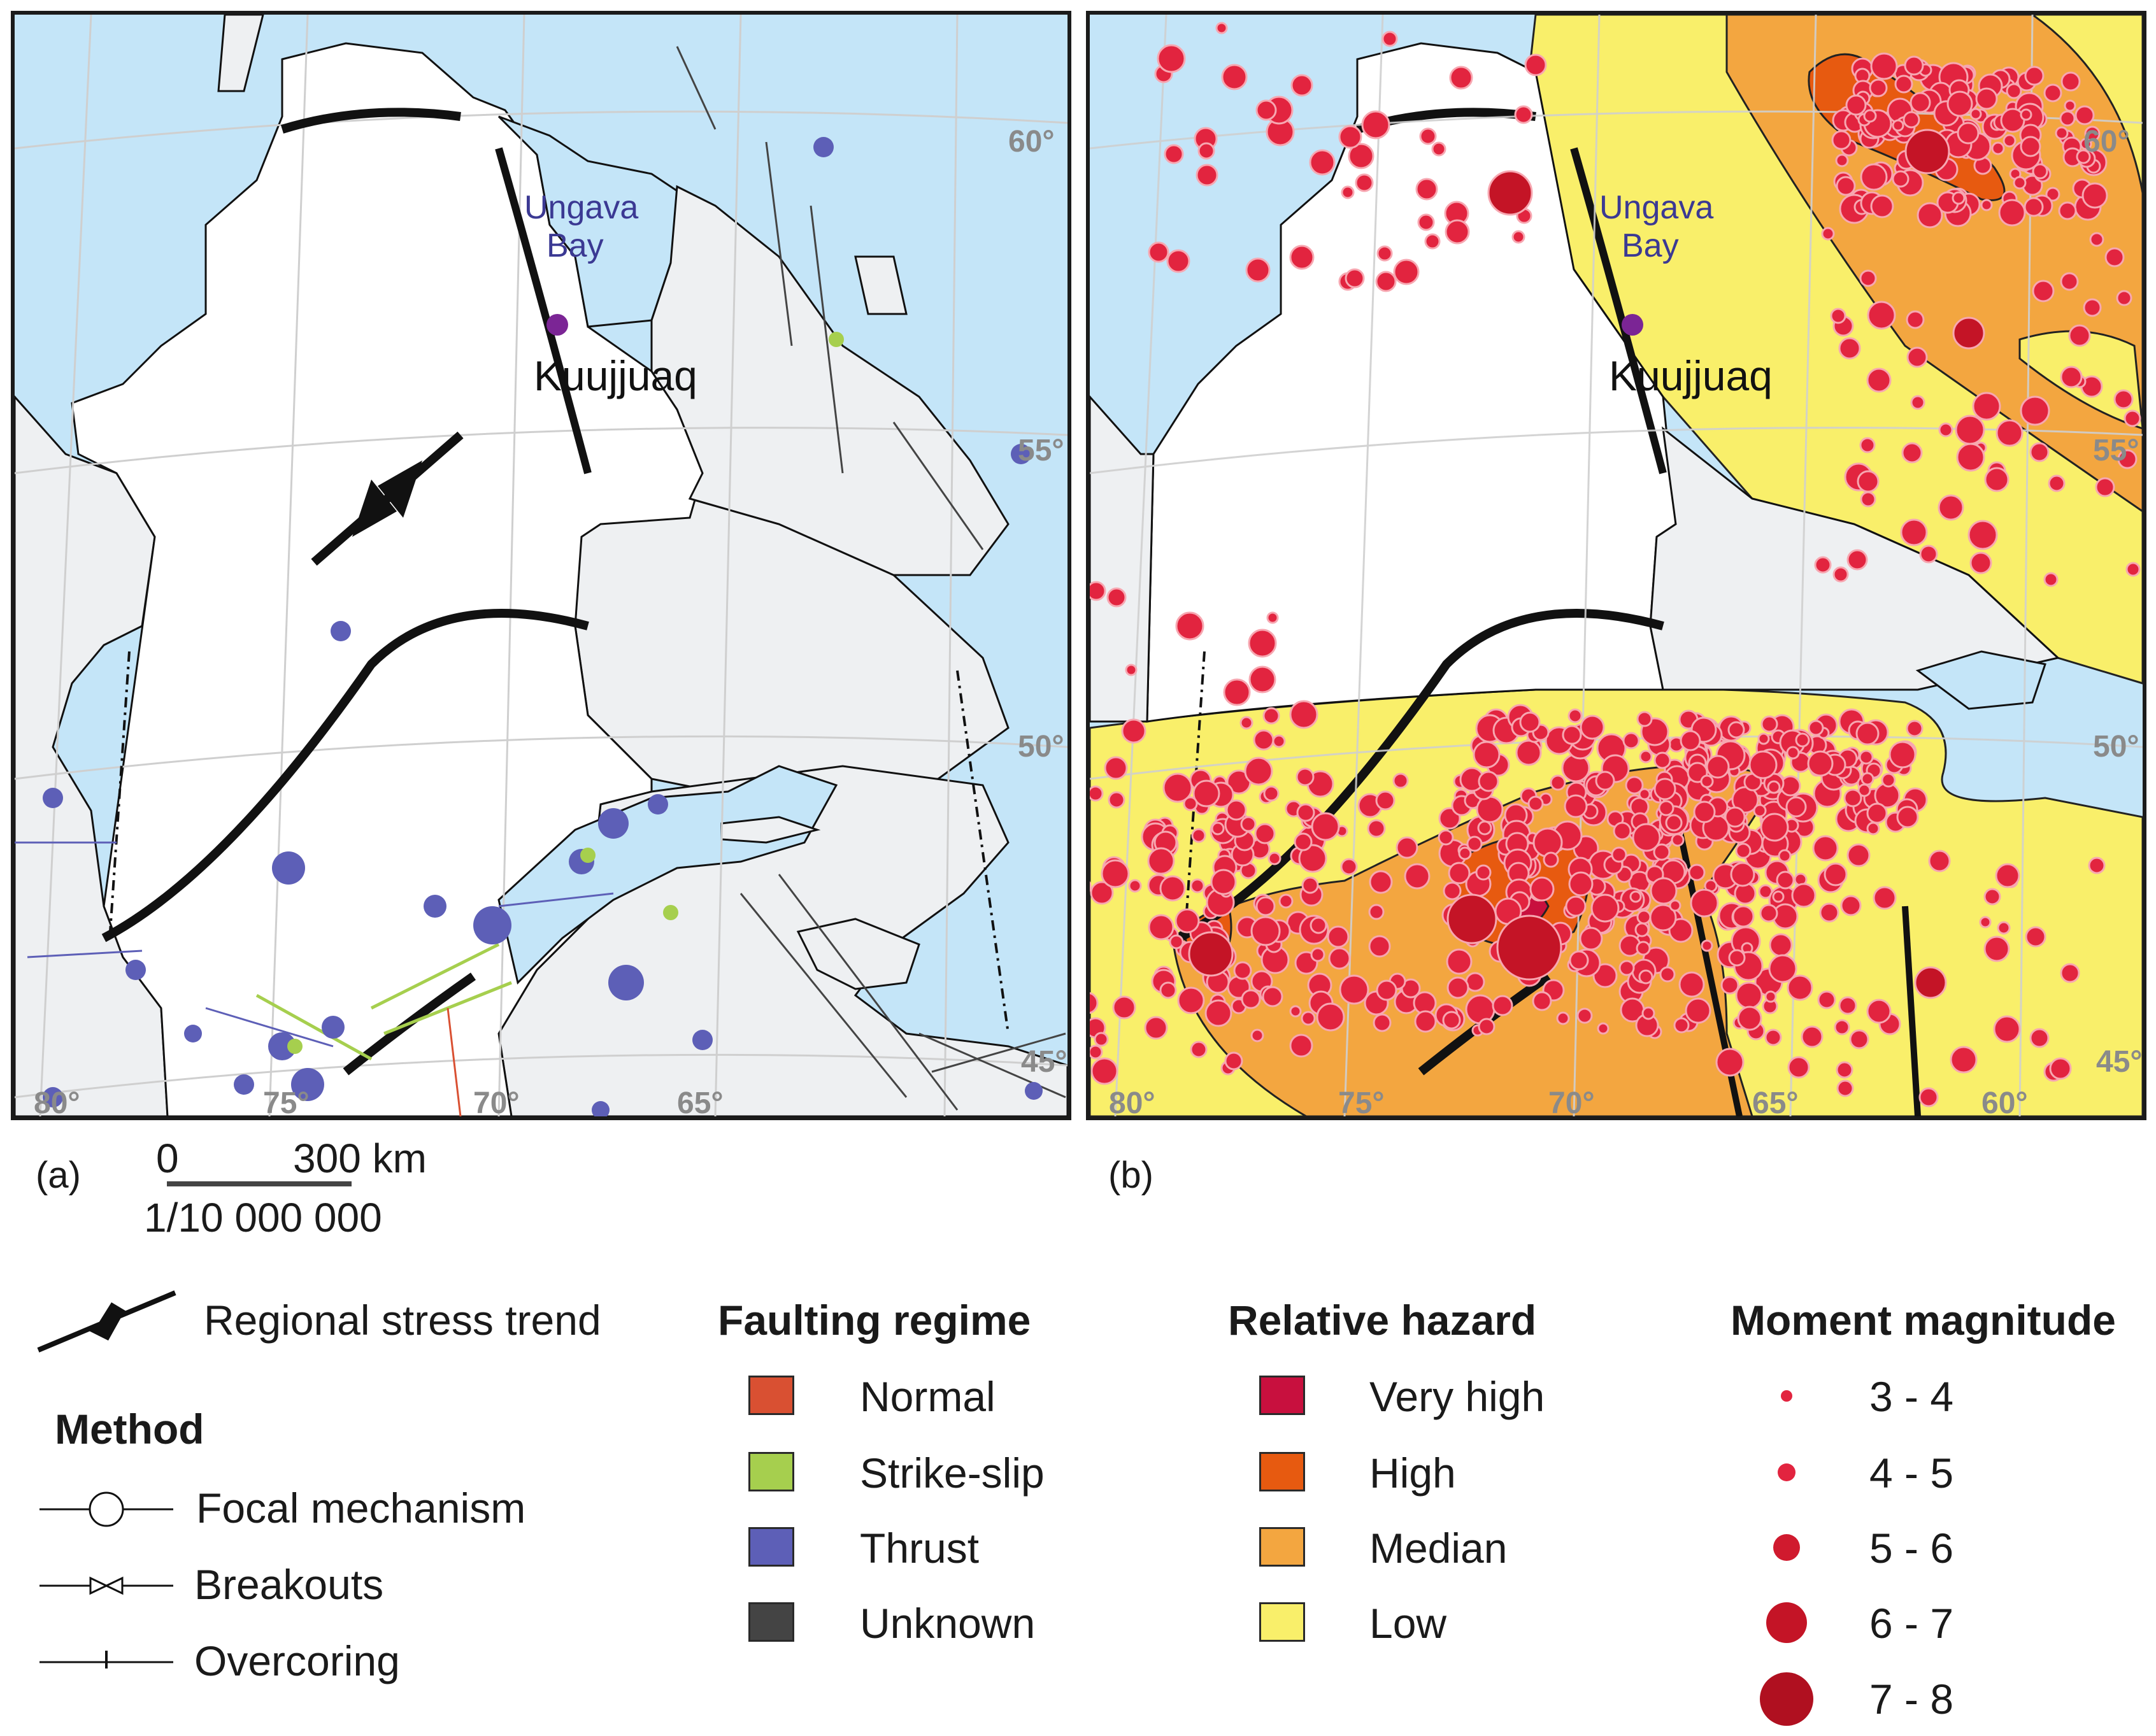  What do you see at coordinates (1787, 1472) in the screenshot?
I see `mag-4-5-symbol` at bounding box center [1787, 1472].